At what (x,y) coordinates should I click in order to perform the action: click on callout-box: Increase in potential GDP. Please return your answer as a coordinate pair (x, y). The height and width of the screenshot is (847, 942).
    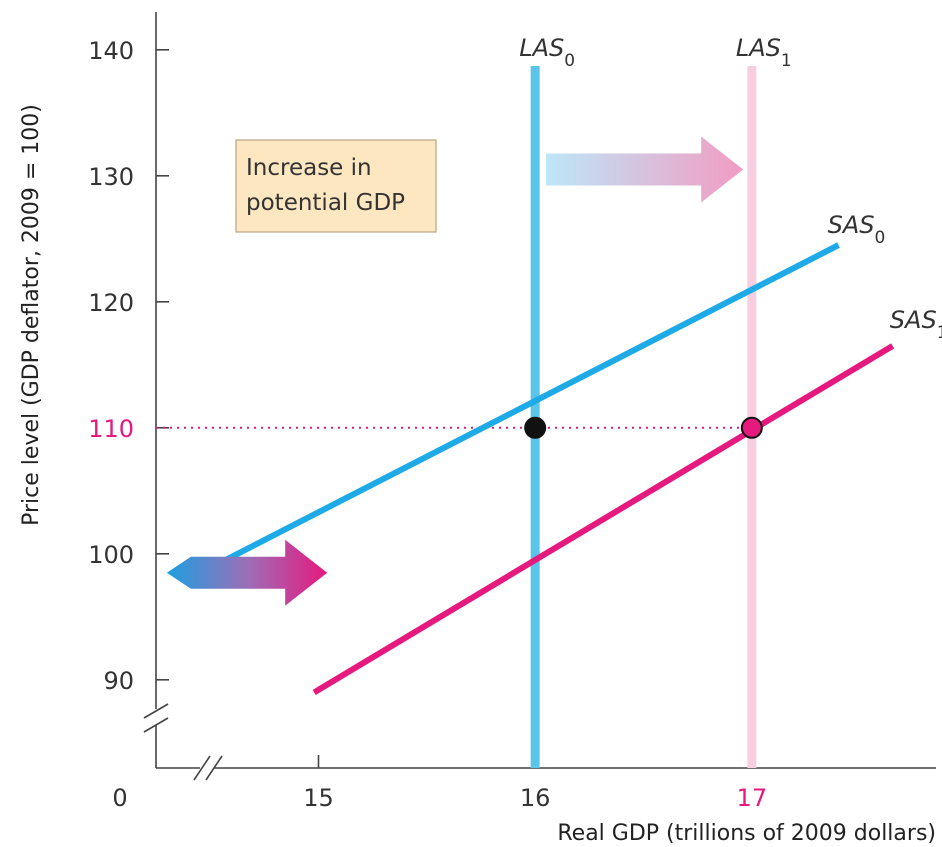
    Looking at the image, I should click on (336, 186).